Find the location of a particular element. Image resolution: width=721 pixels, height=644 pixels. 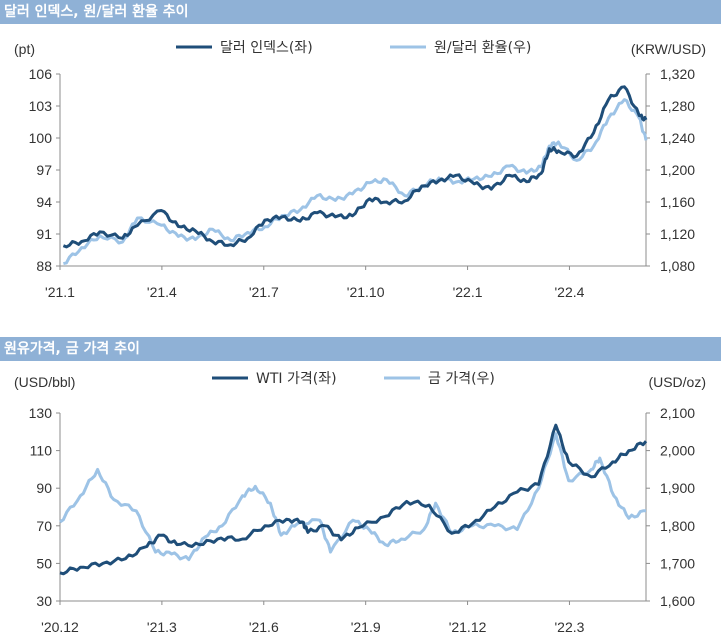

x-tick-label: '21.1 is located at coordinates (60, 292).